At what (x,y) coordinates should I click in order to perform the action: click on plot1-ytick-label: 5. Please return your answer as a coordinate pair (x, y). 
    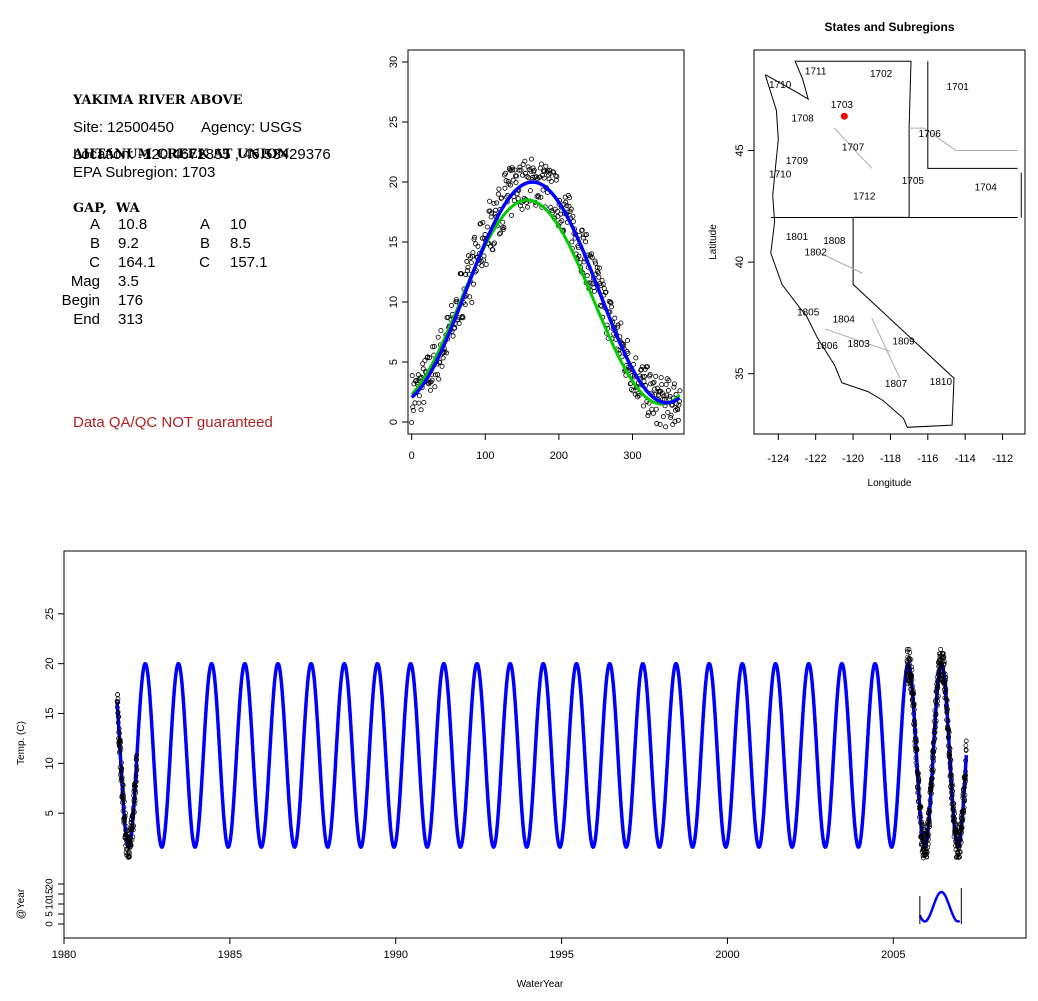
    Looking at the image, I should click on (394, 362).